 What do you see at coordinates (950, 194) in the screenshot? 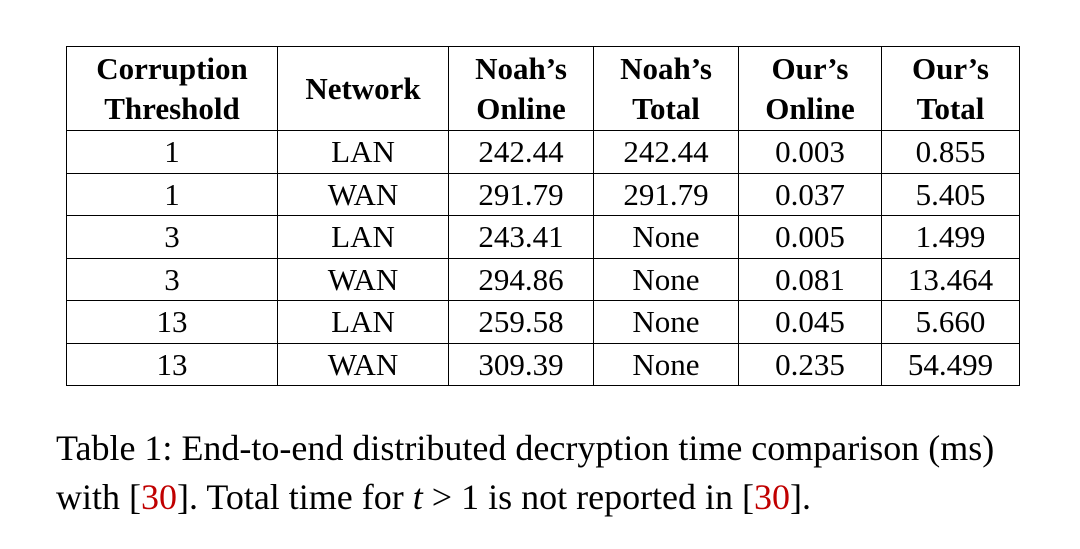
I see `table-cell: 5.405` at bounding box center [950, 194].